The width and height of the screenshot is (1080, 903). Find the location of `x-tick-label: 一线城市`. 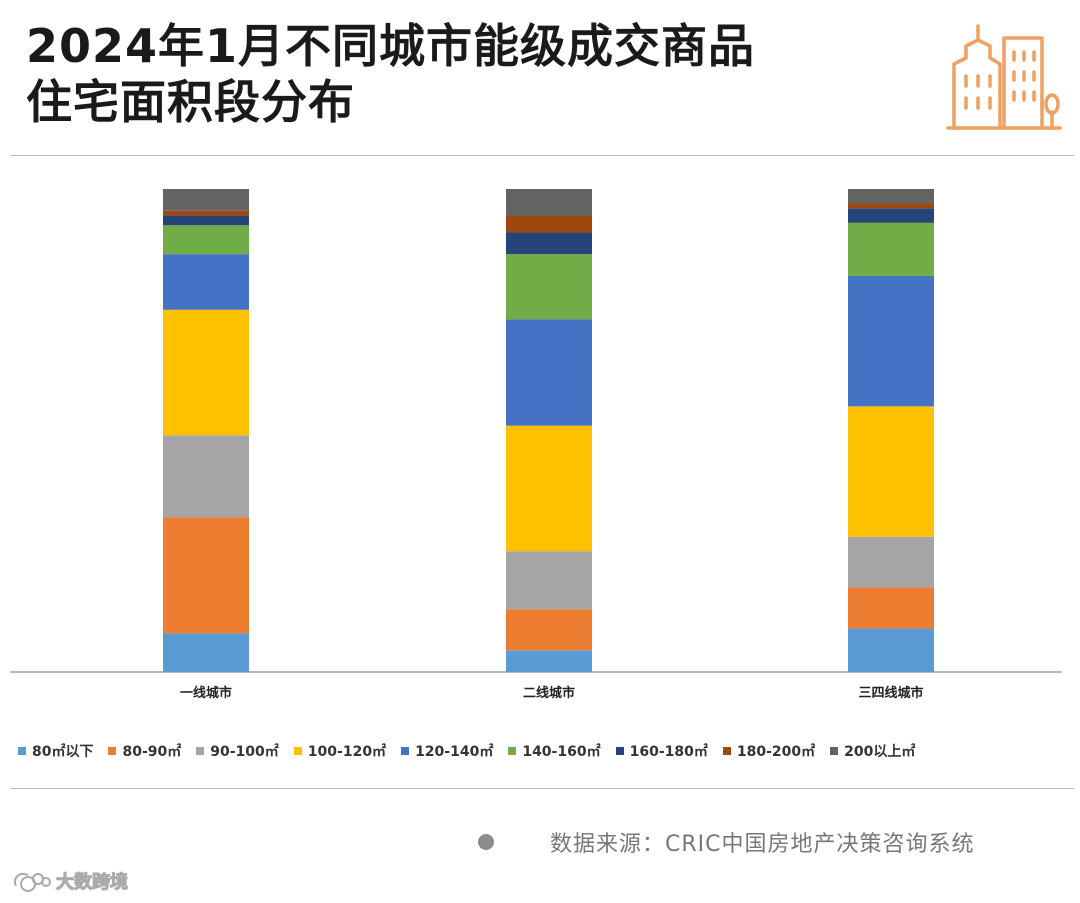

x-tick-label: 一线城市 is located at coordinates (206, 693).